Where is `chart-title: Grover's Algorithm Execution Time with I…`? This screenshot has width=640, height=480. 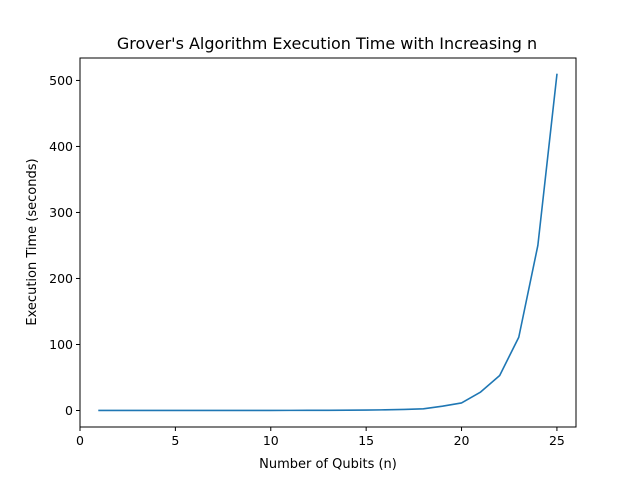 chart-title: Grover's Algorithm Execution Time with I… is located at coordinates (327, 43).